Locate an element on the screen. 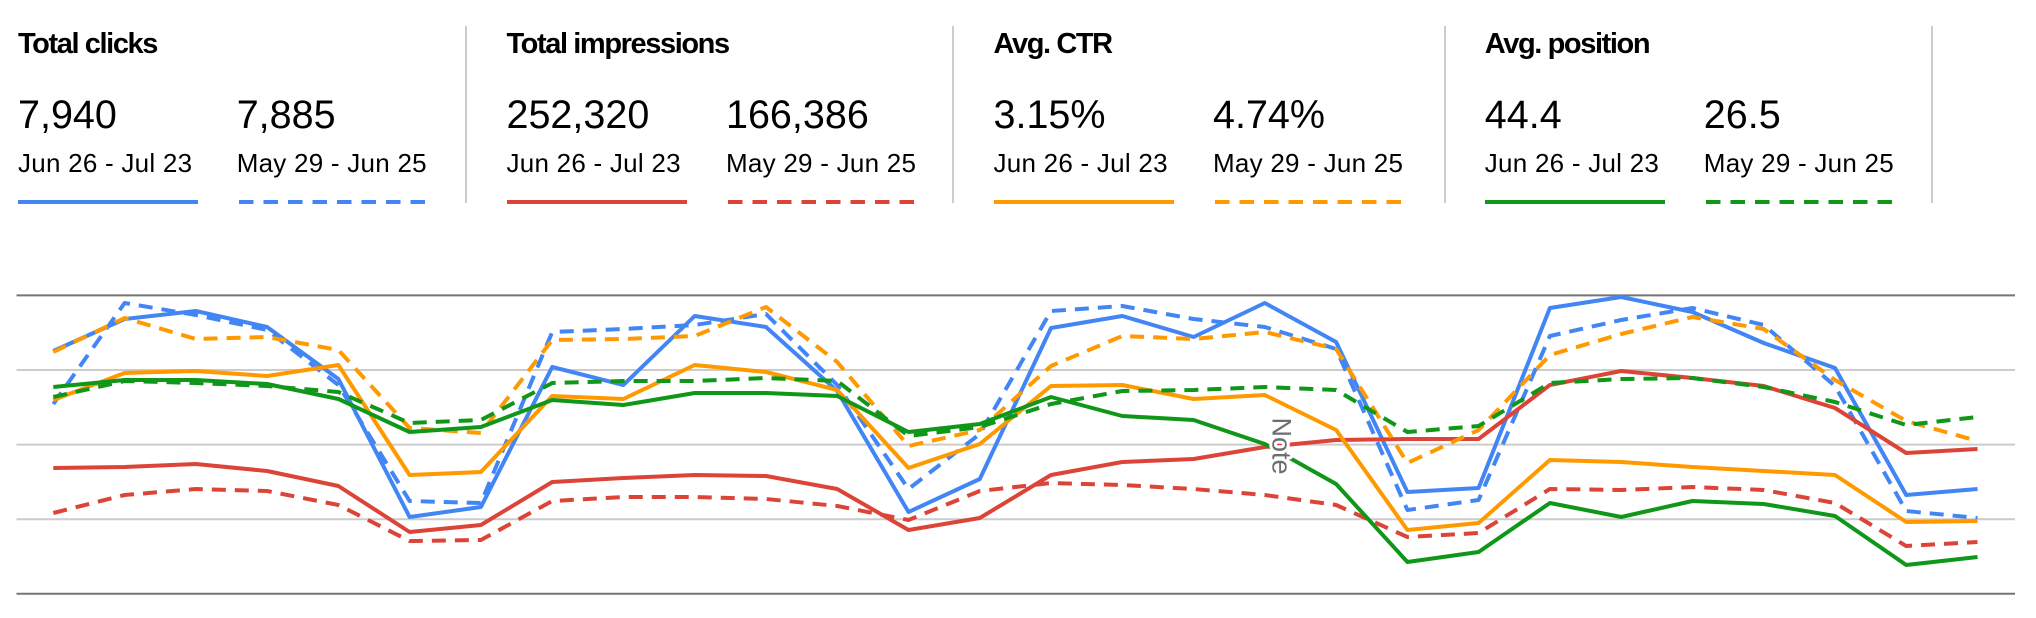  svg-text: Note is located at coordinates (1282, 446).